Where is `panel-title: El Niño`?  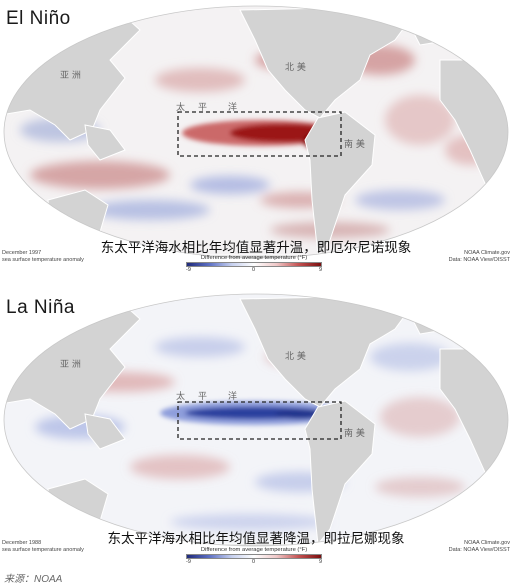
panel-title: El Niño is located at coordinates (38, 18).